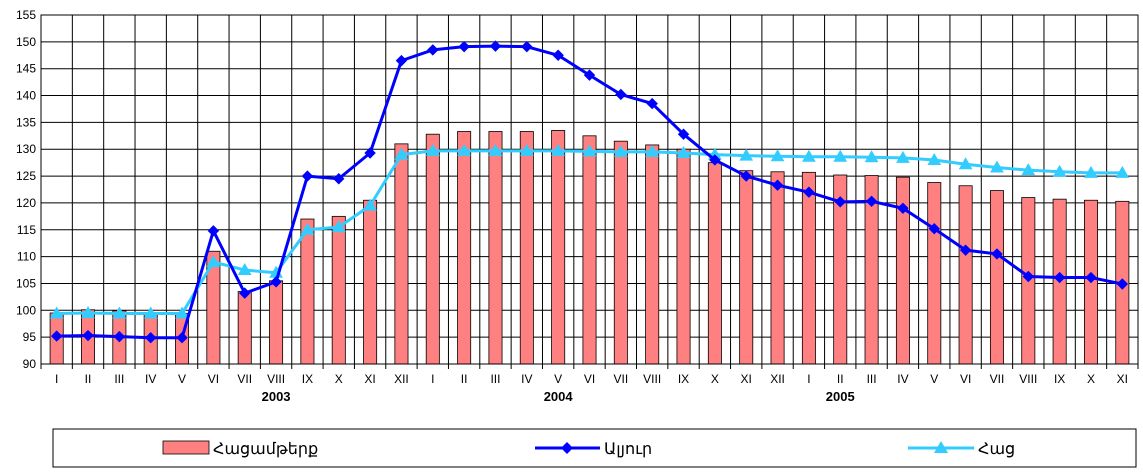 This screenshot has height=473, width=1143. I want to click on y-tick-label: 155, so click(26, 15).